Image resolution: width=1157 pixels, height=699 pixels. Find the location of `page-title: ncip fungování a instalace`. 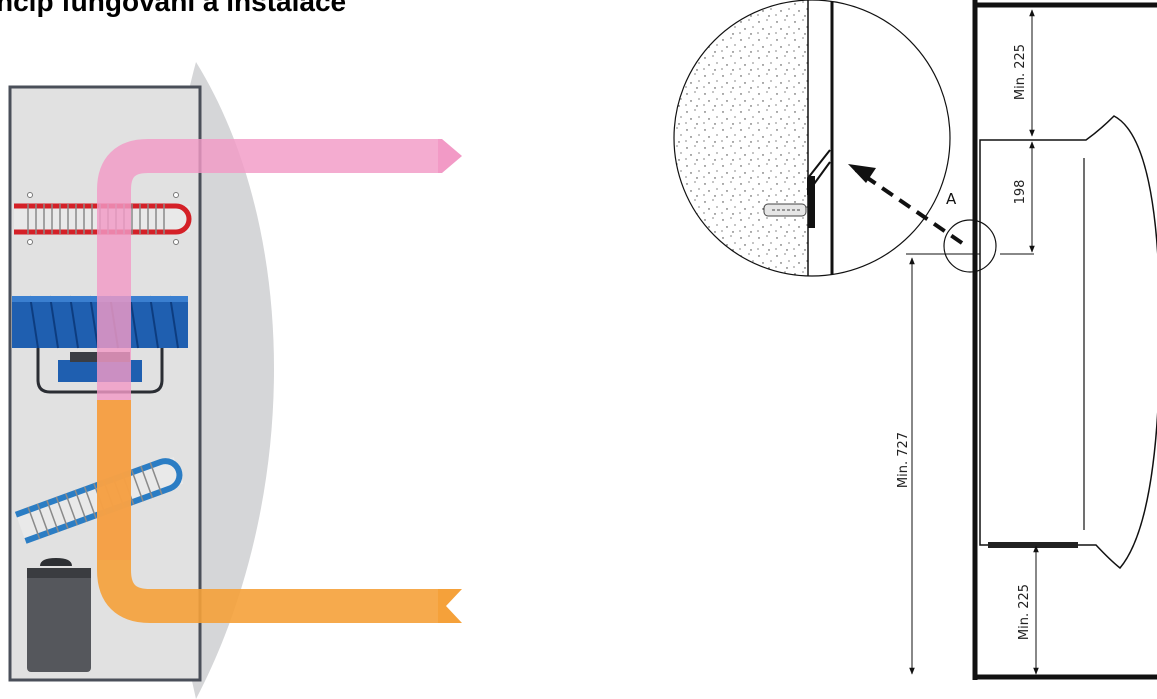

page-title: ncip fungování a instalace is located at coordinates (173, 8).